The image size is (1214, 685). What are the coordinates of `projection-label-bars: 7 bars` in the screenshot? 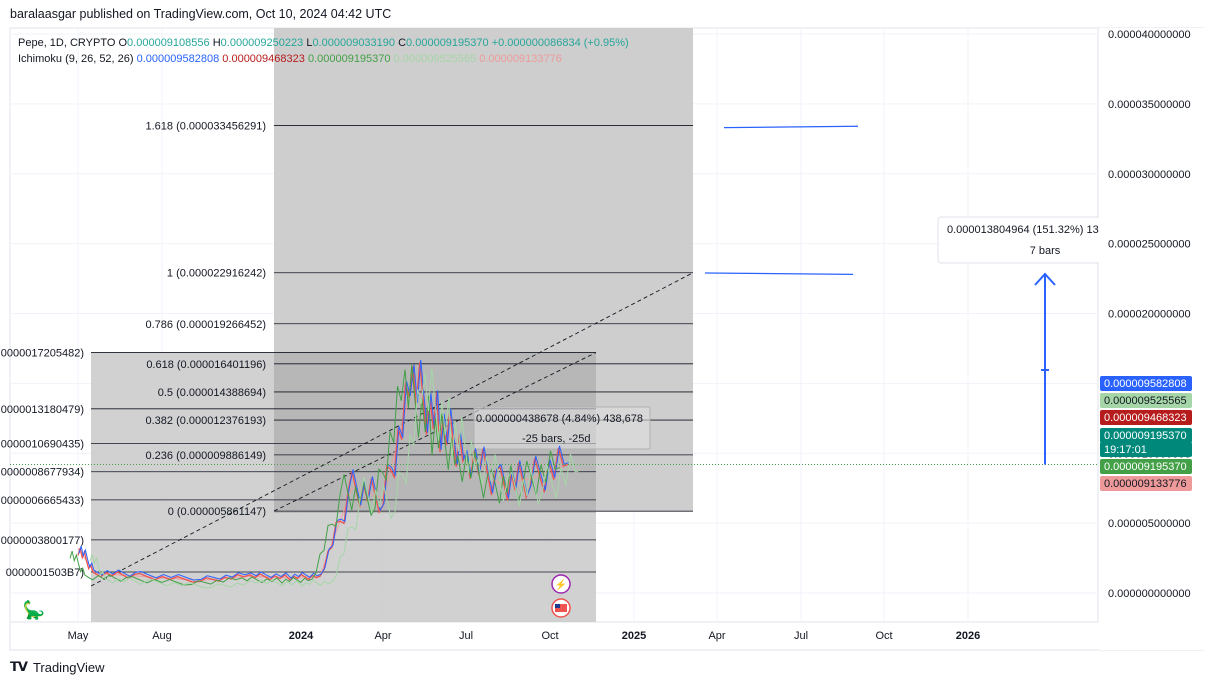 It's located at (1045, 251).